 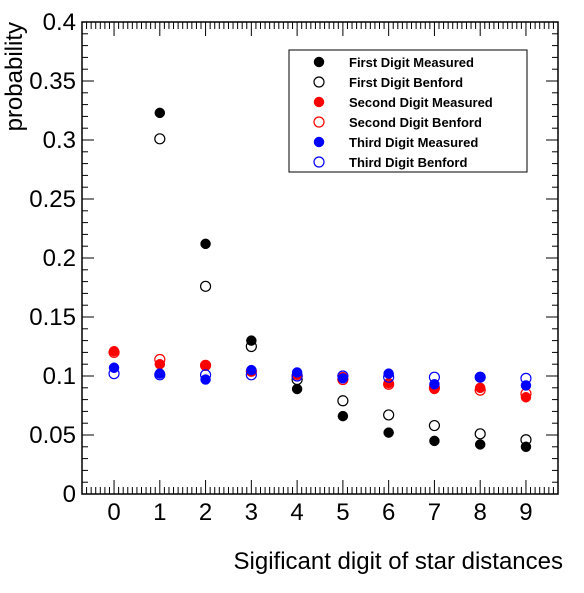 What do you see at coordinates (411, 62) in the screenshot?
I see `legend-label: First Digit Measured` at bounding box center [411, 62].